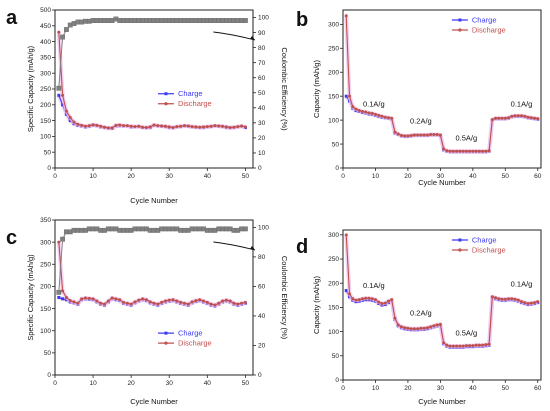 Image resolution: width=550 pixels, height=411 pixels. What do you see at coordinates (316, 89) in the screenshot?
I see `y-axis-label: Capacity (mAh/g)` at bounding box center [316, 89].